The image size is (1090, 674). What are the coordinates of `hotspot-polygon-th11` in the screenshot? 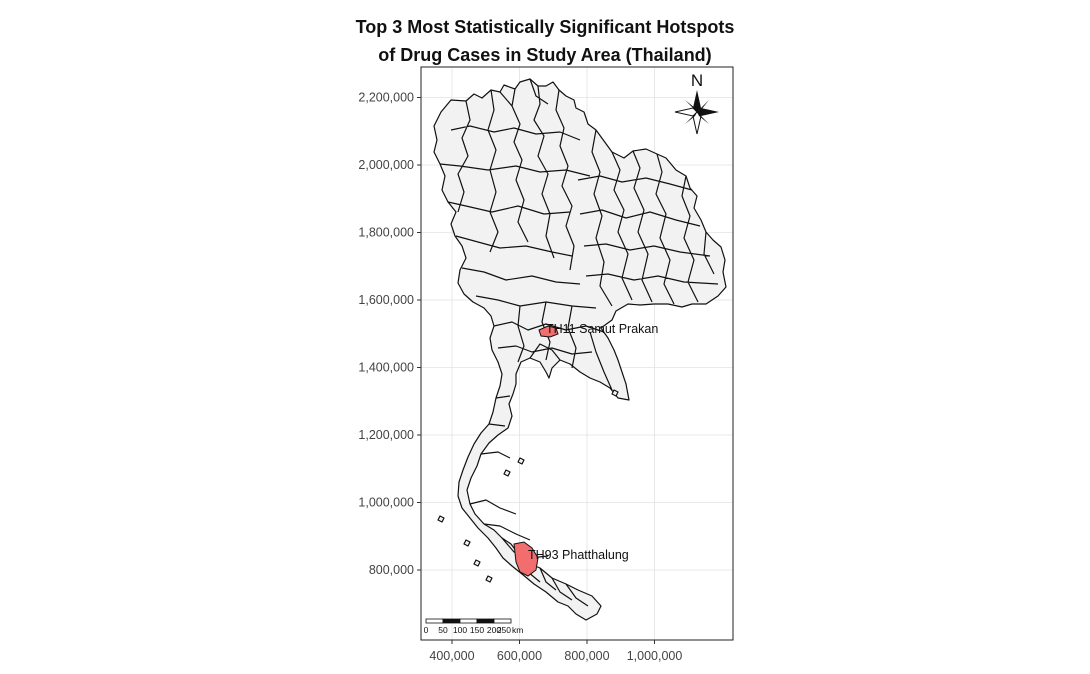 It's located at (548, 331).